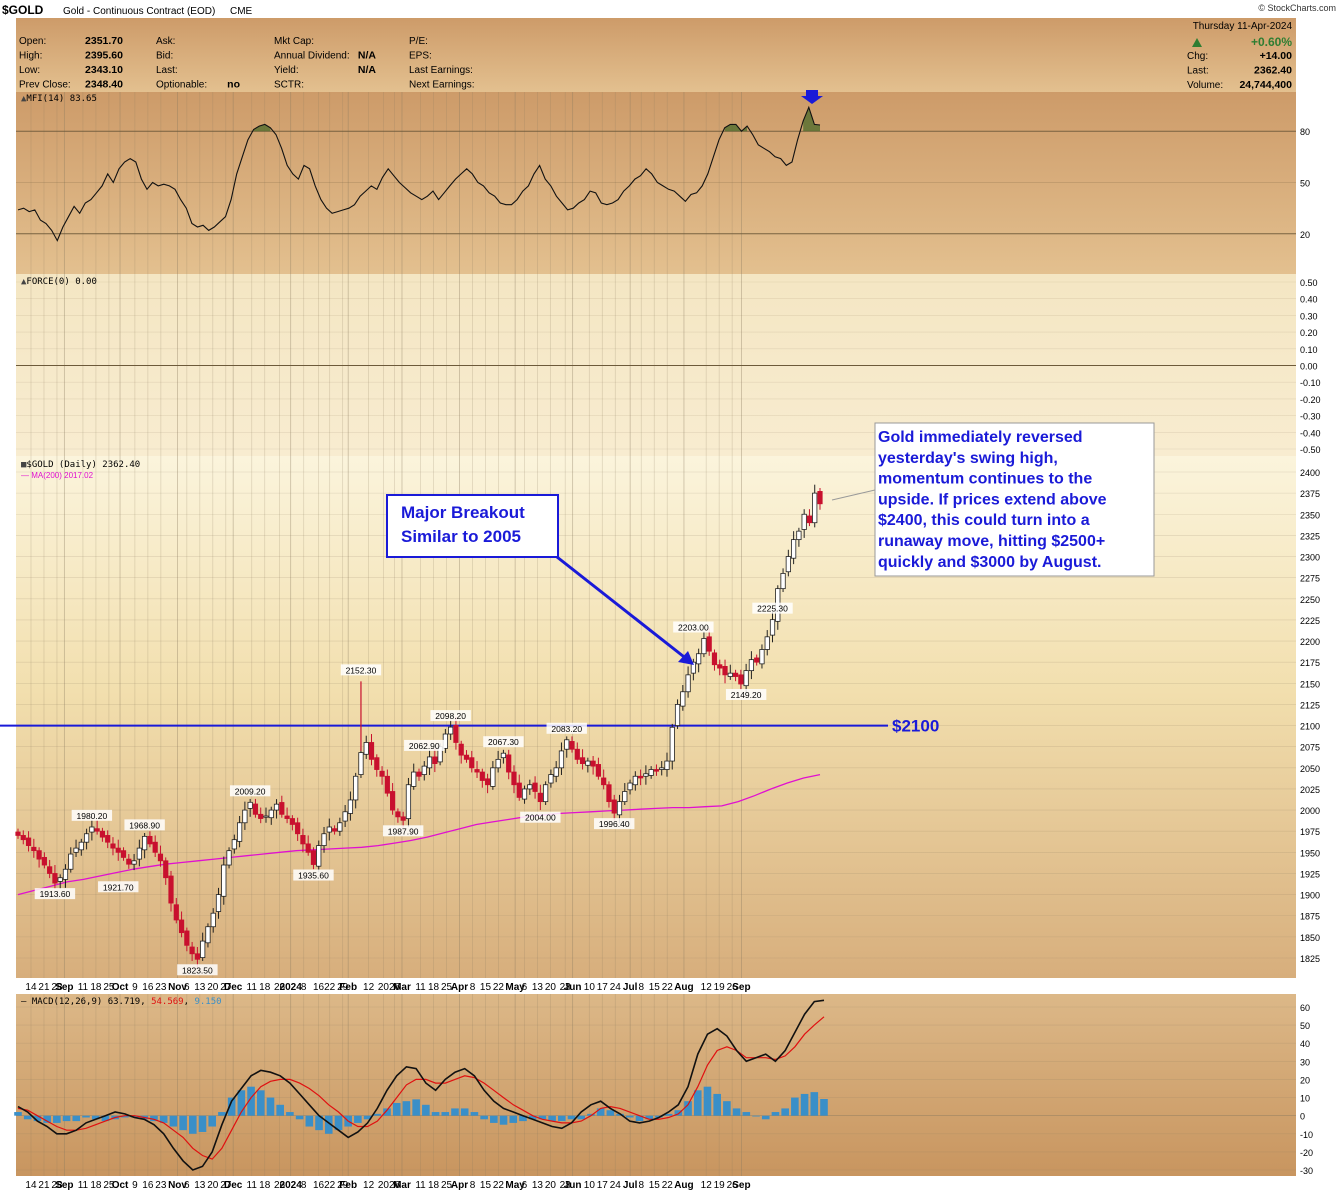 The image size is (1340, 1197). Describe the element at coordinates (1265, 85) in the screenshot. I see `summary-value: 24,744,400` at that location.